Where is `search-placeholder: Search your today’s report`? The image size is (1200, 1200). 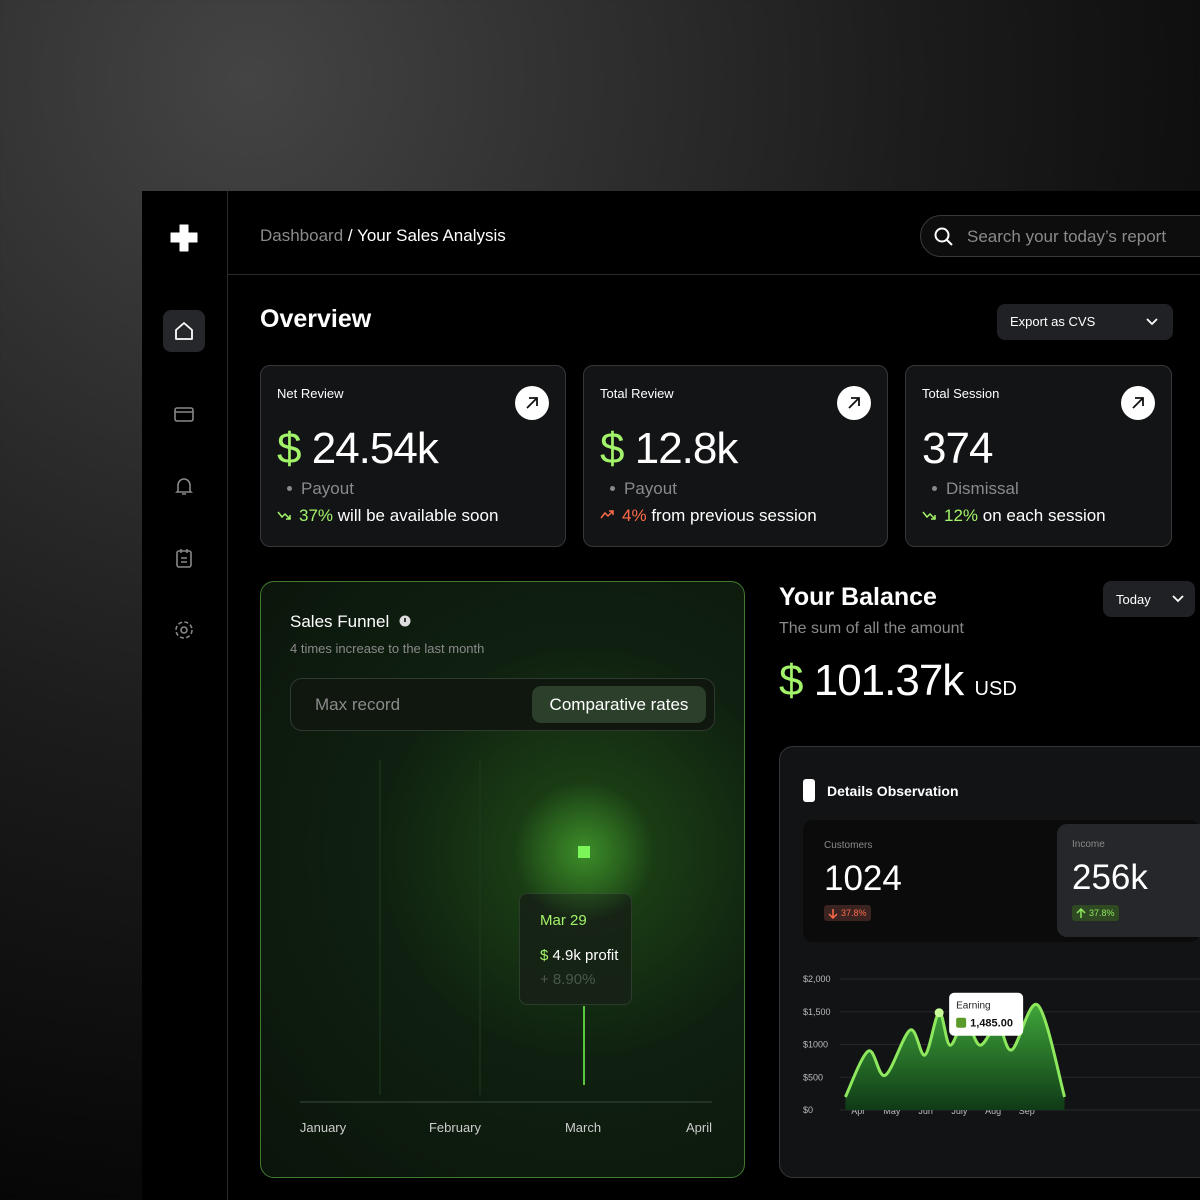
search-placeholder: Search your today’s report is located at coordinates (1067, 236).